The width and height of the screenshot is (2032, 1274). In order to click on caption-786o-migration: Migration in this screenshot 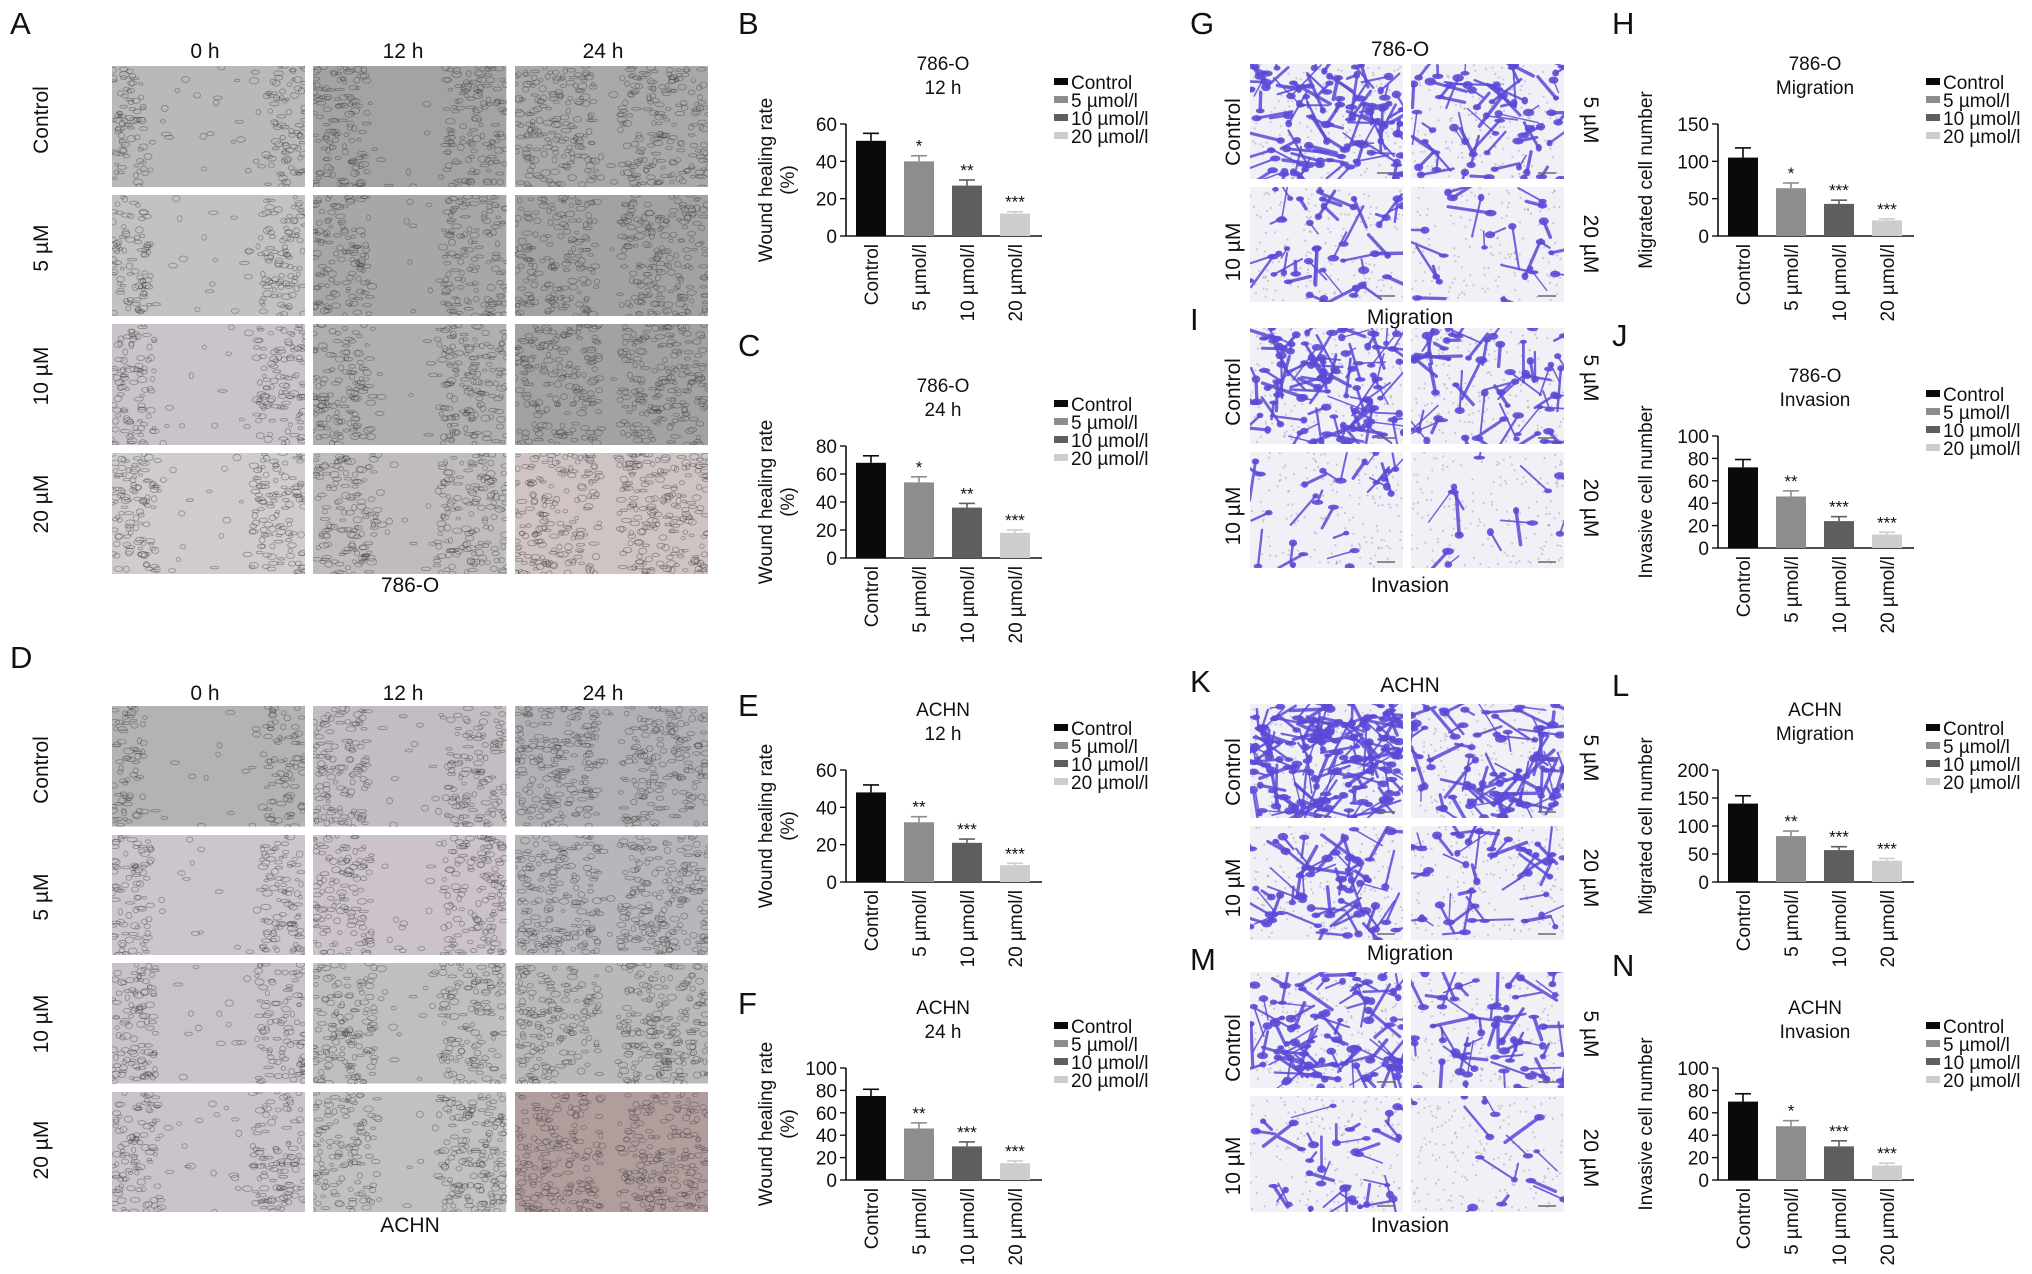, I will do `click(1410, 317)`.